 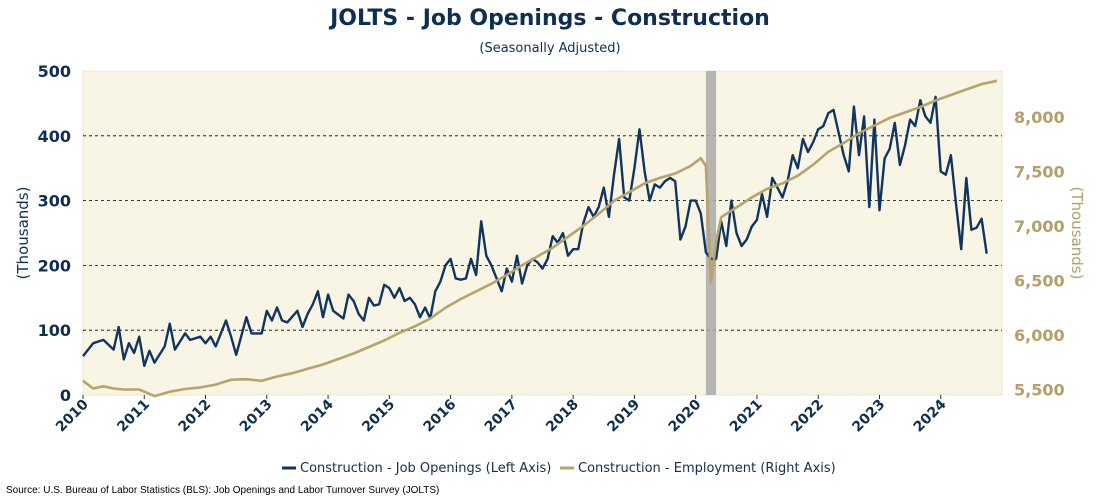 I want to click on y-axis-left-label: (Thousands), so click(x=23, y=233).